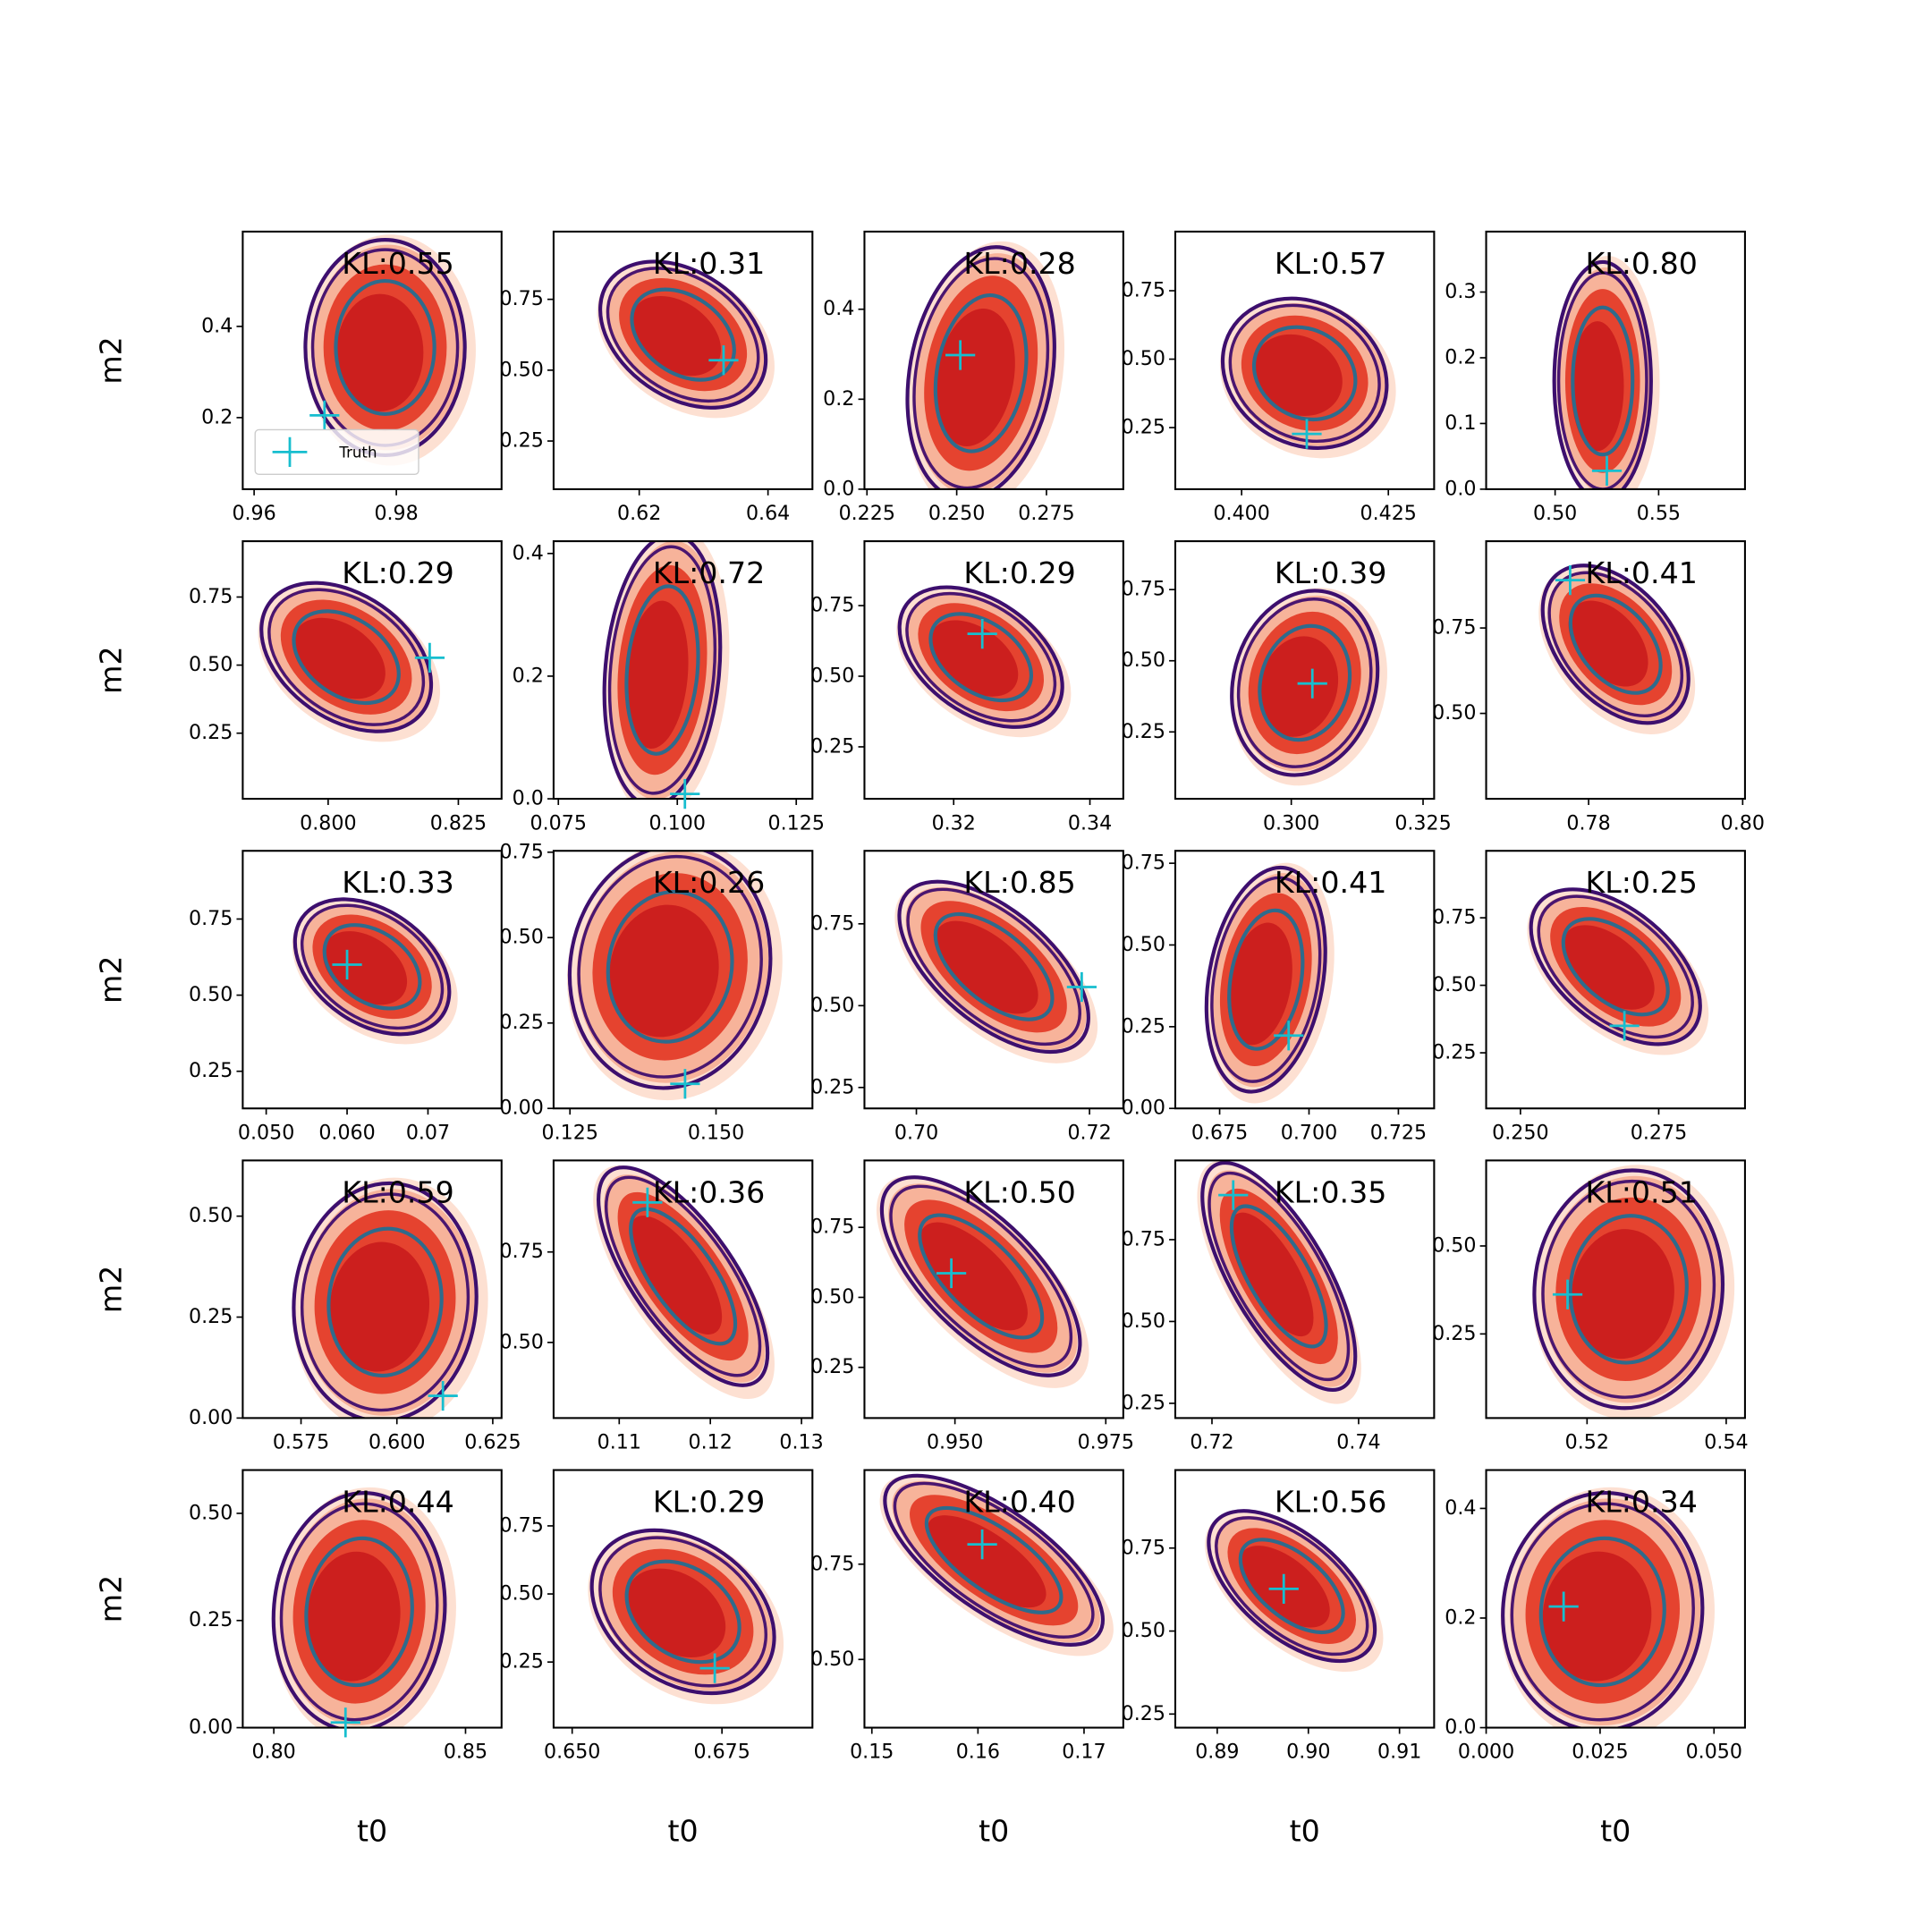  I want to click on annotation: KL:0.41, so click(1641, 572).